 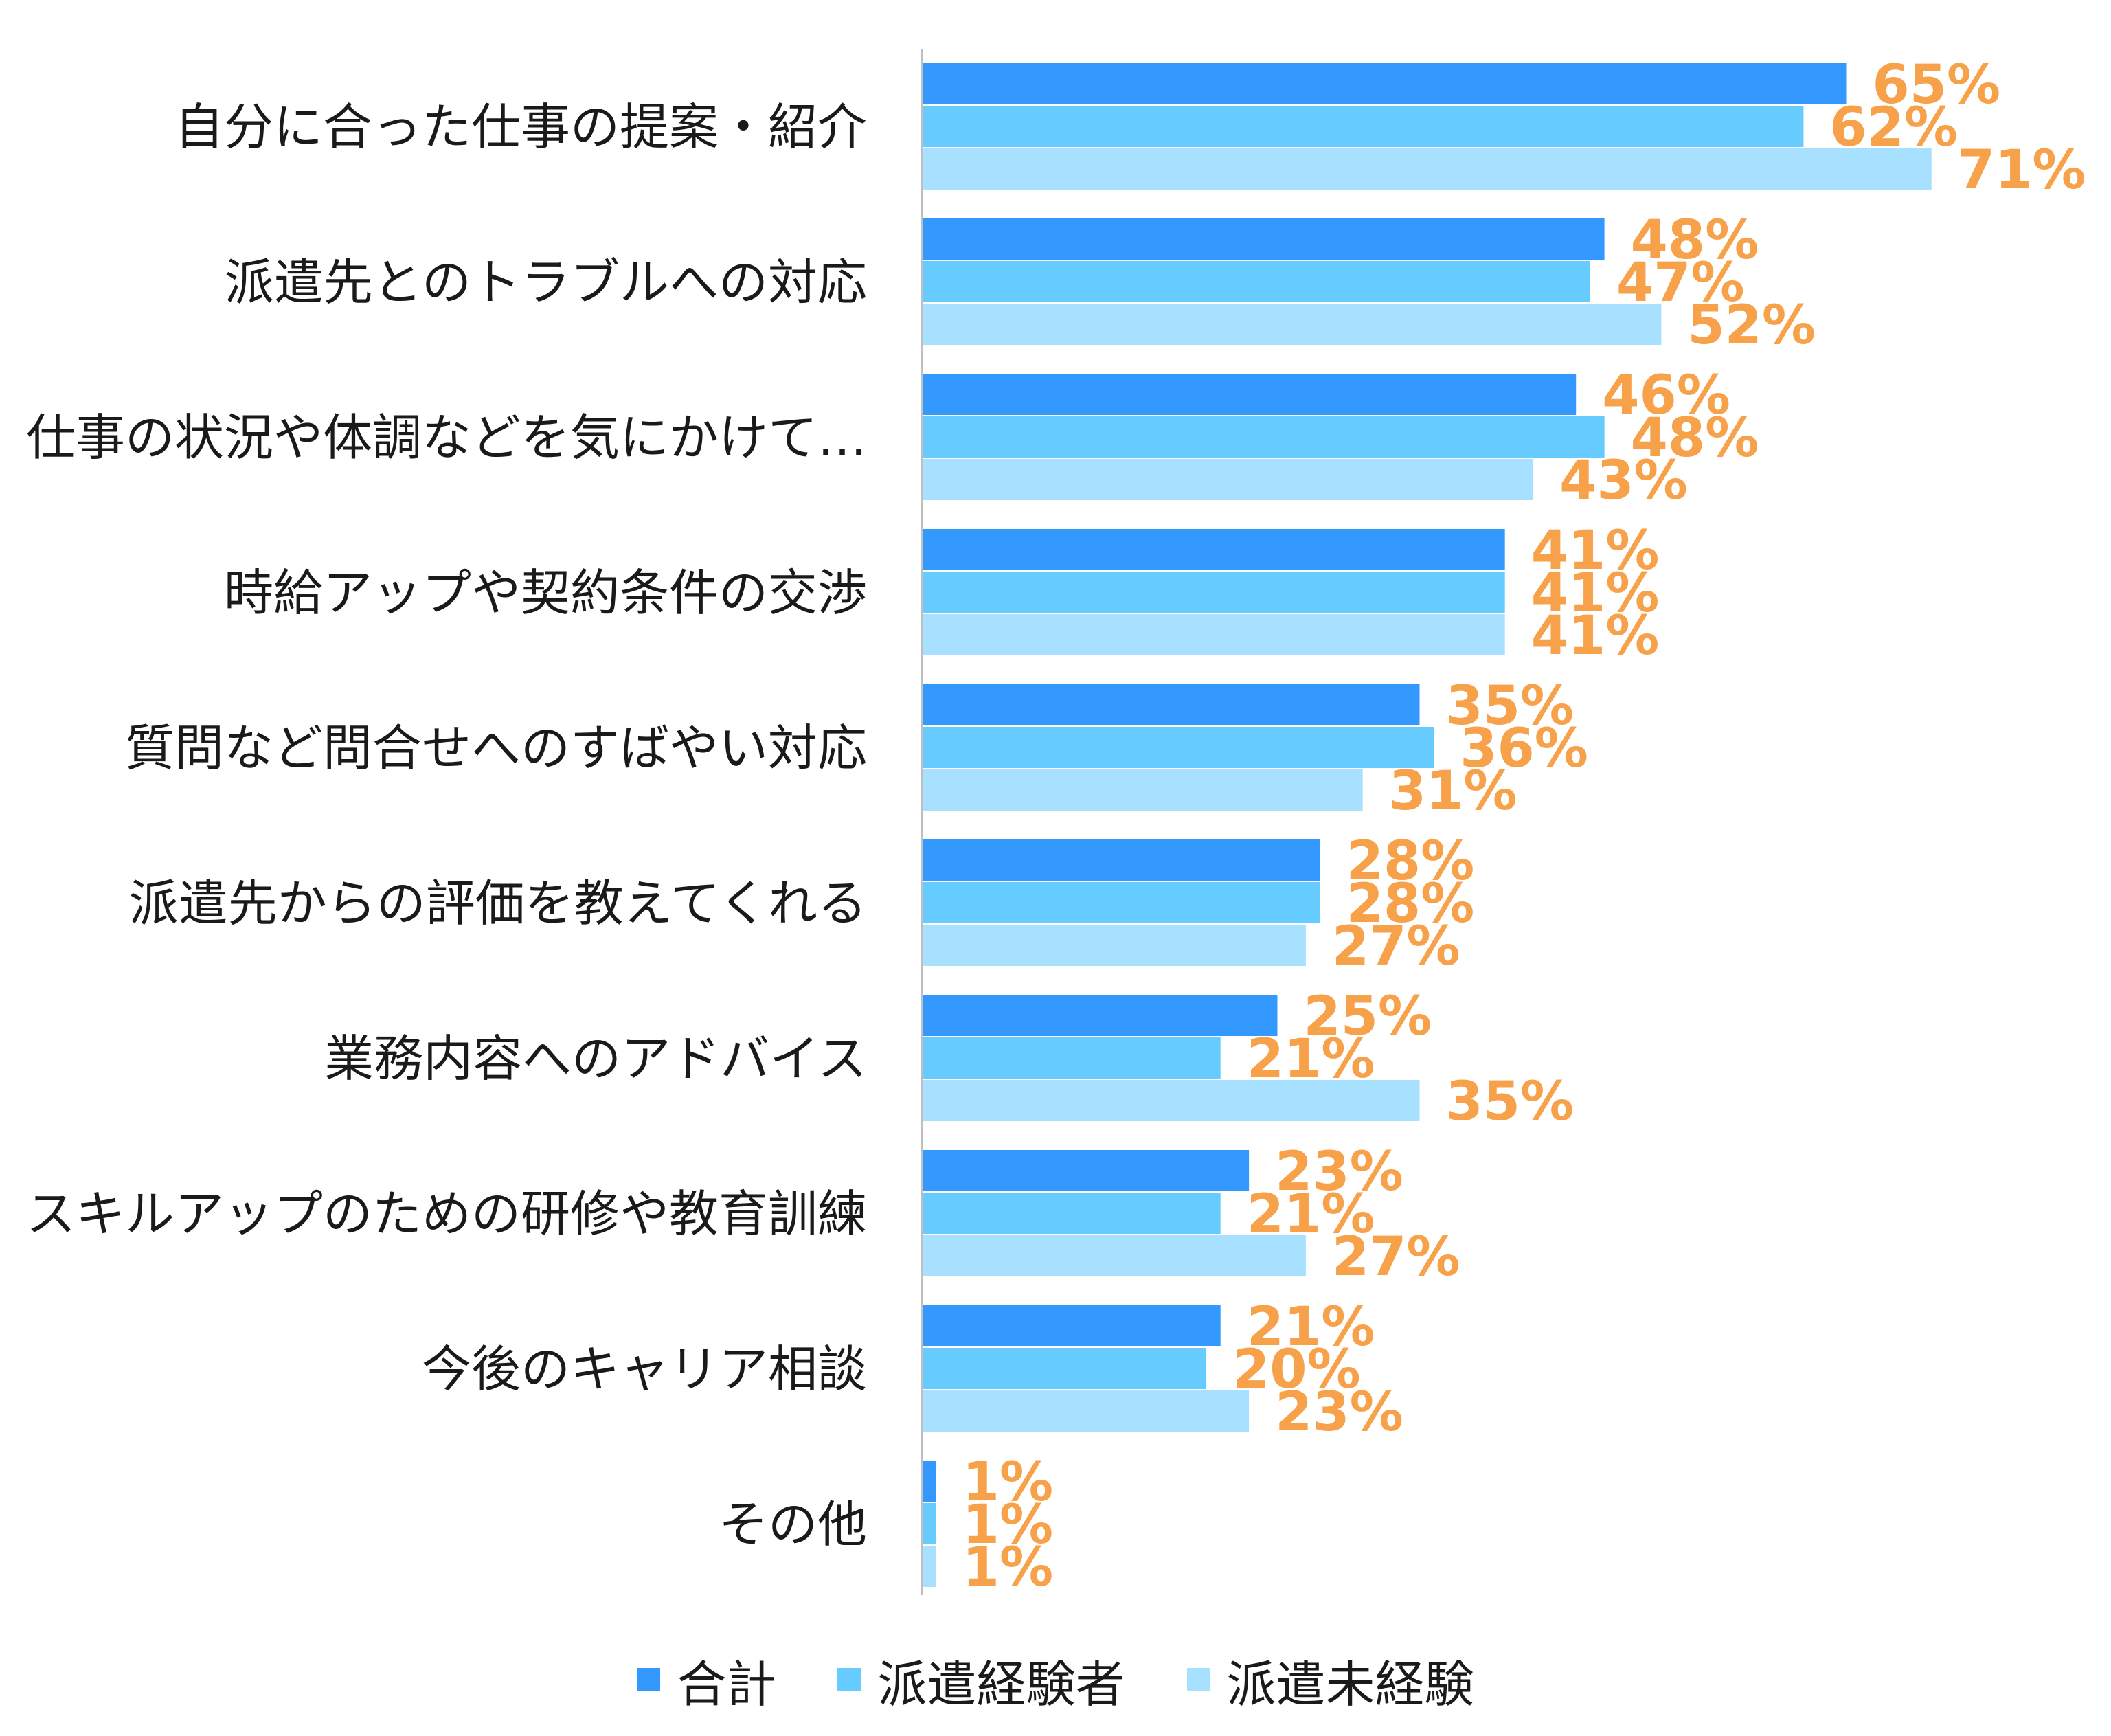 I want to click on legend-swatch-total, so click(x=649, y=1679).